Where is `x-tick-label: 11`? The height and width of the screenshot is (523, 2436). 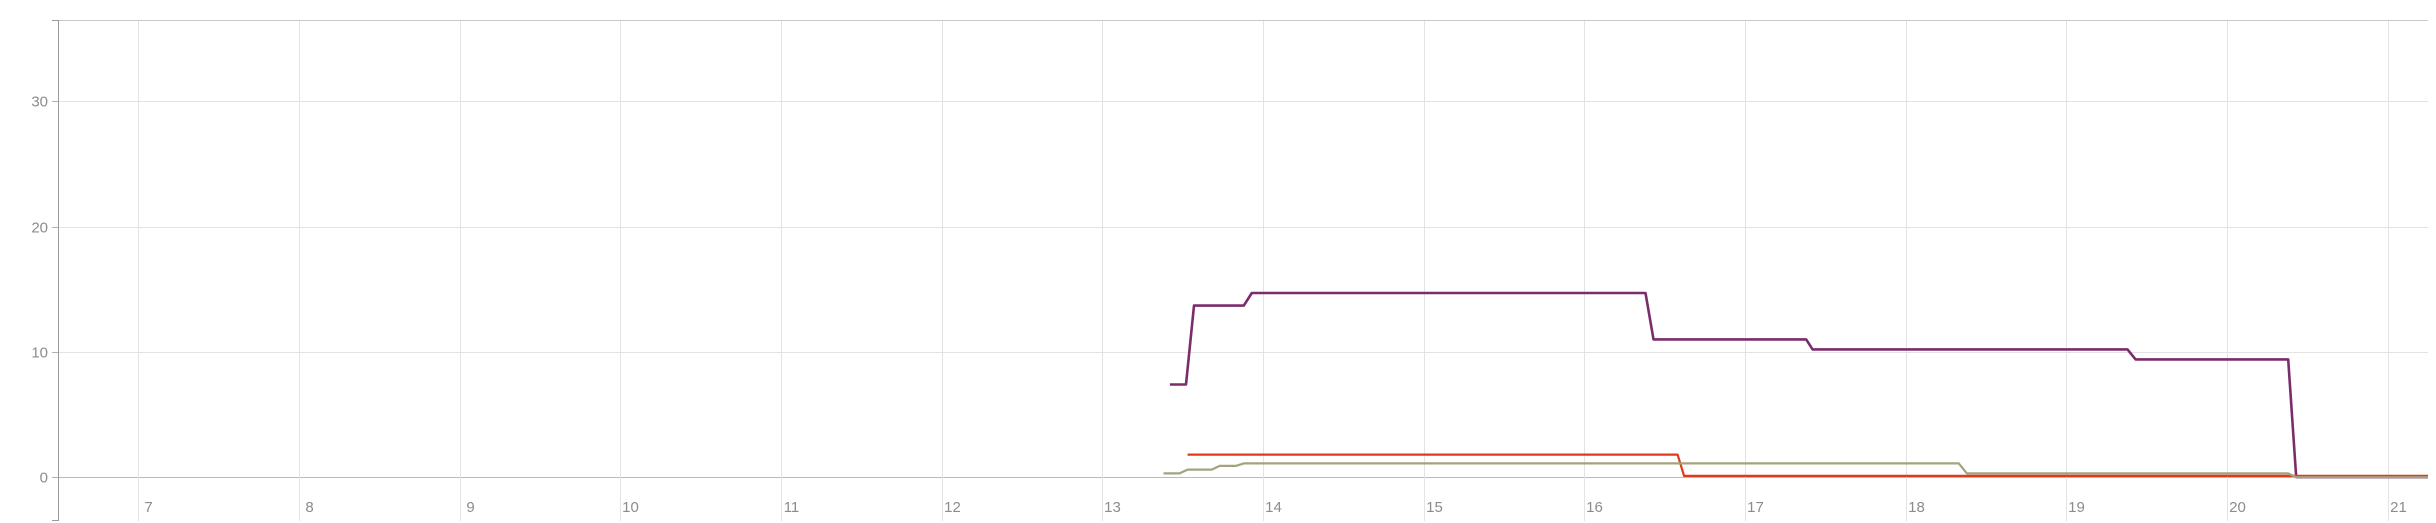 x-tick-label: 11 is located at coordinates (792, 507).